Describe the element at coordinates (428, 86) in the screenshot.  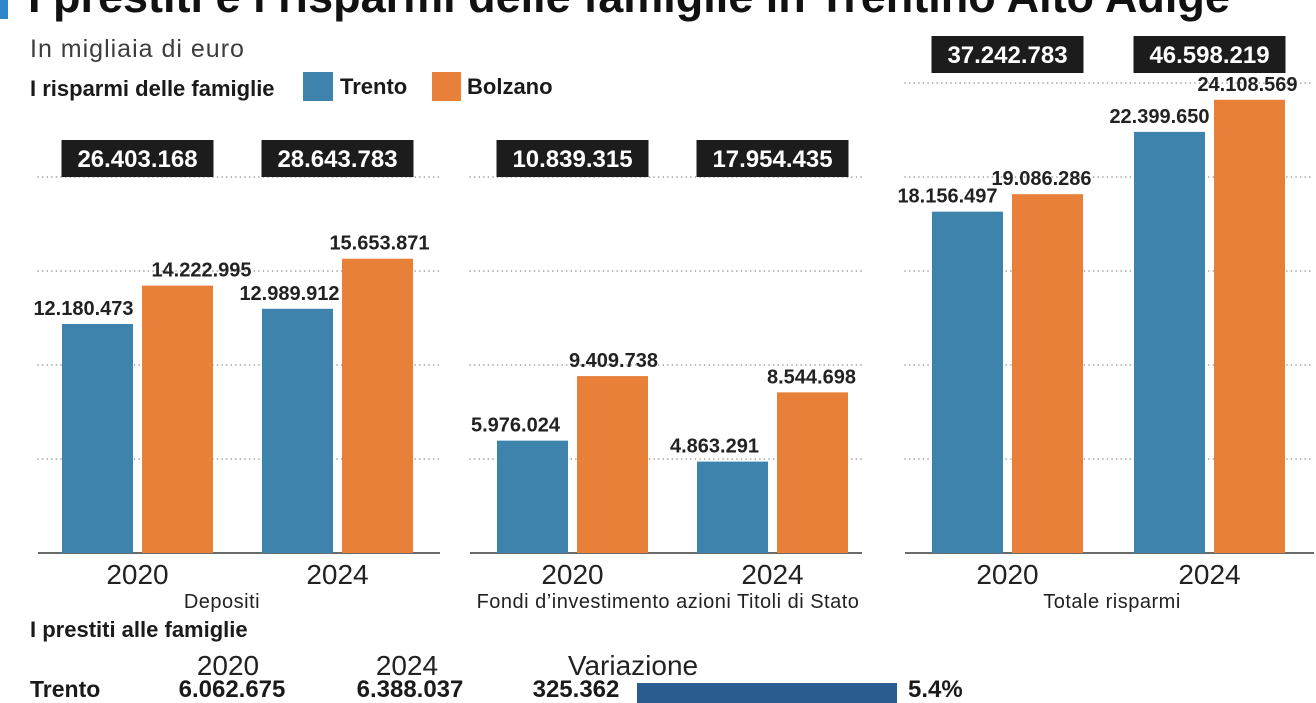
I see `legend: Trento Bolzano` at that location.